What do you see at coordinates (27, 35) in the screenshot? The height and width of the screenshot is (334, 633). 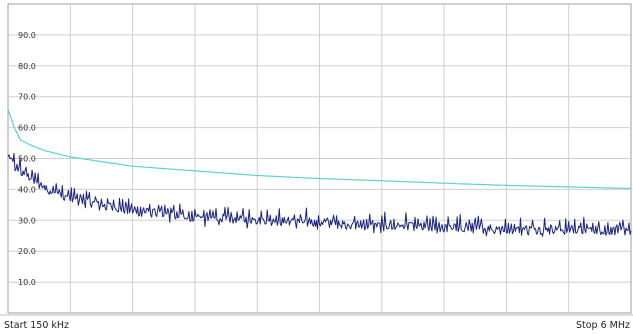 I see `y-tick-label: 90.0` at bounding box center [27, 35].